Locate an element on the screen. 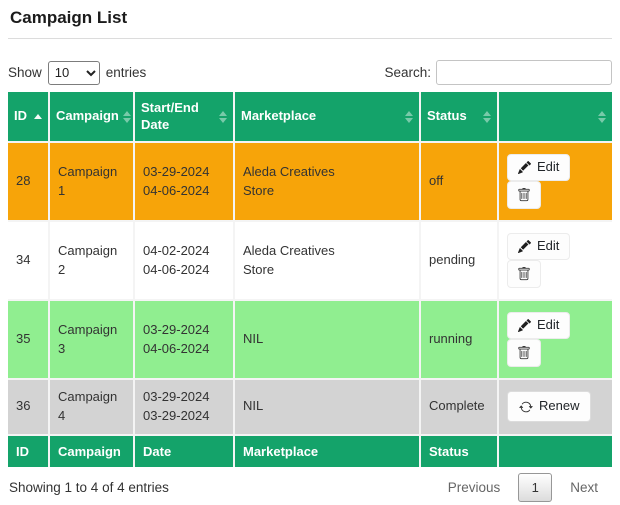 This screenshot has width=620, height=505. cell-id: 34 is located at coordinates (29, 261).